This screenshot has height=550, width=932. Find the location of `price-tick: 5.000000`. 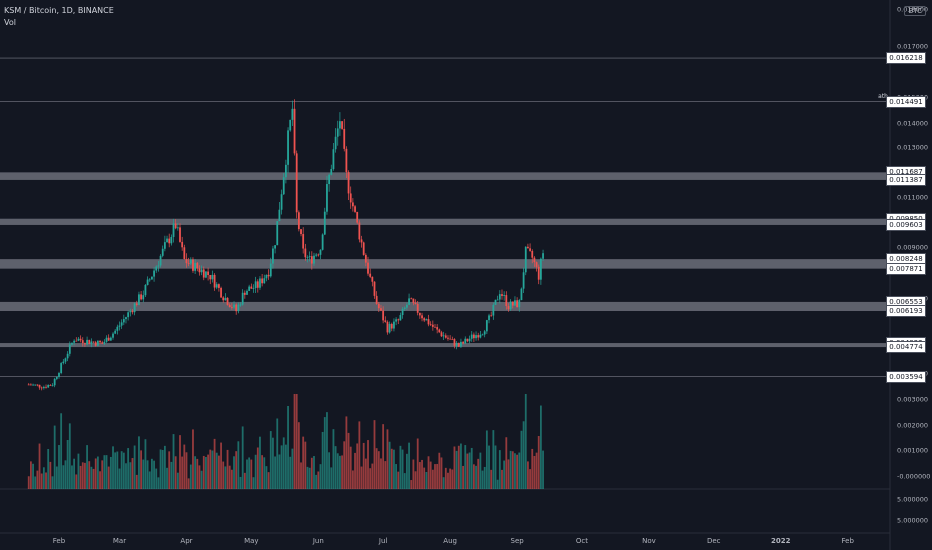

price-tick: 5.000000 is located at coordinates (912, 500).